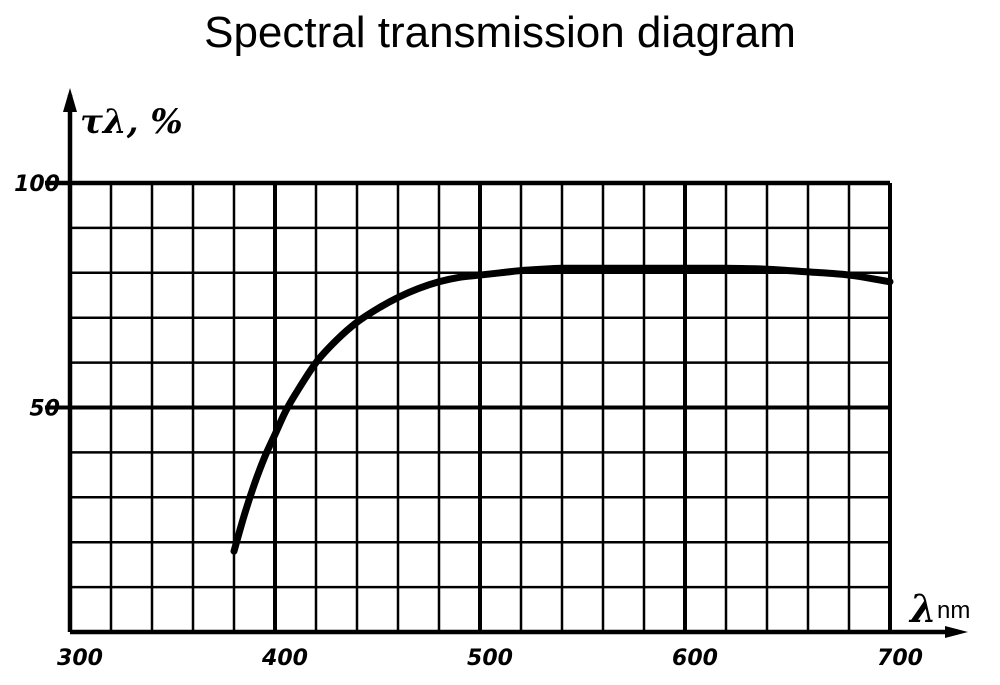 The height and width of the screenshot is (685, 1000). Describe the element at coordinates (284, 658) in the screenshot. I see `x-tick-label: 400` at that location.